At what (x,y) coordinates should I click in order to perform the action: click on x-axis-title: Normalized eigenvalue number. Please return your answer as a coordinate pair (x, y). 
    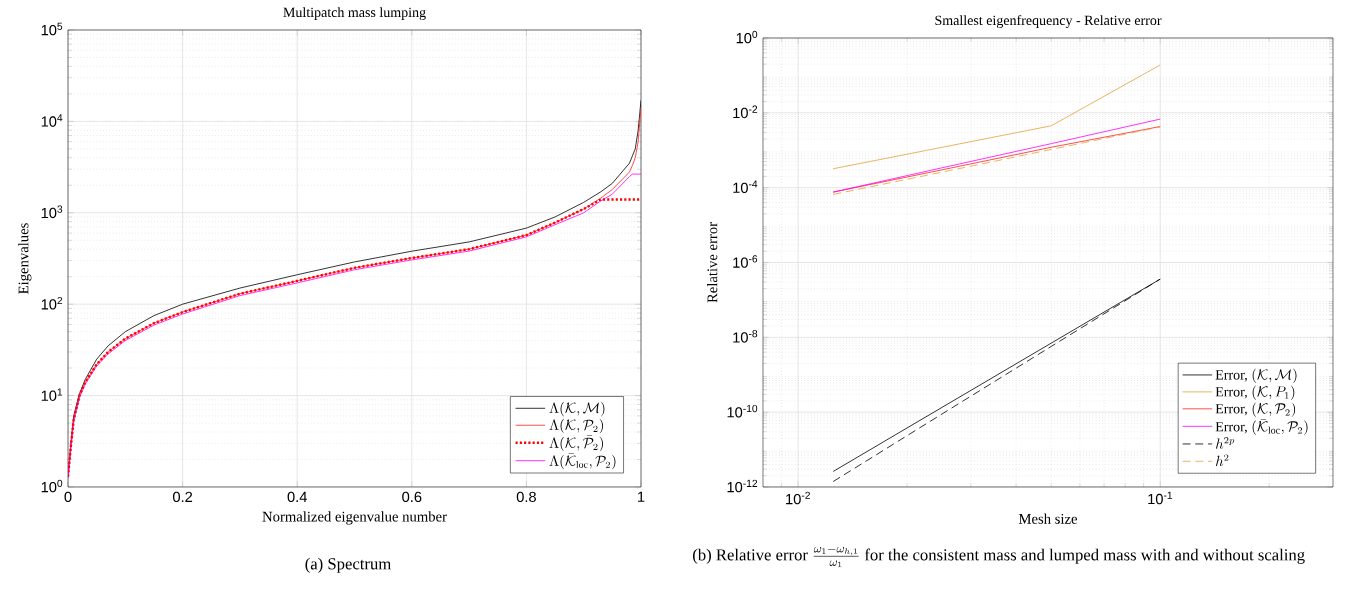
    Looking at the image, I should click on (354, 518).